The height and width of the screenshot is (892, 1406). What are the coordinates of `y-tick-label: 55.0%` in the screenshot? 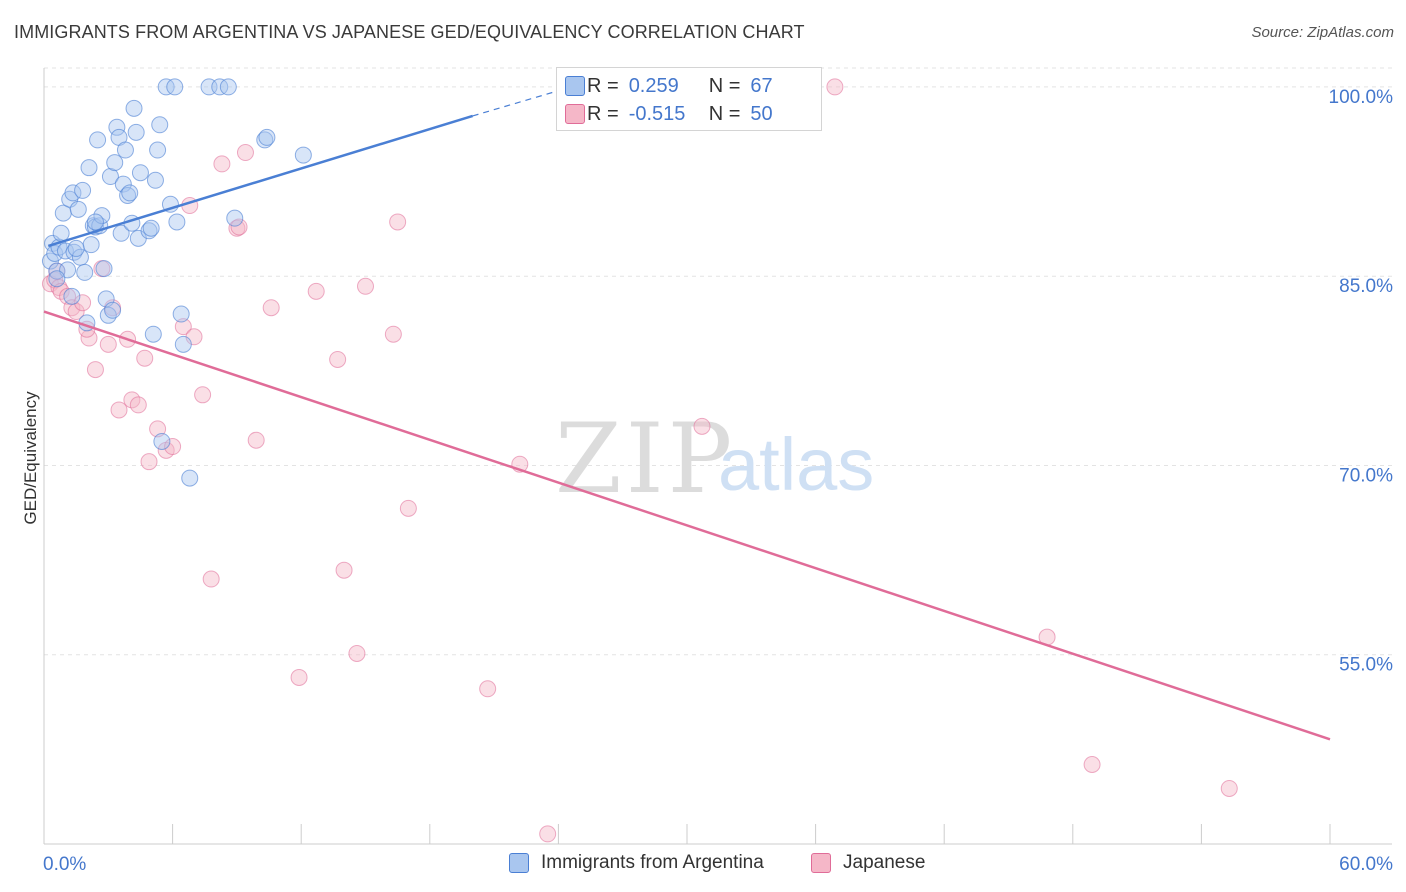 It's located at (1366, 665).